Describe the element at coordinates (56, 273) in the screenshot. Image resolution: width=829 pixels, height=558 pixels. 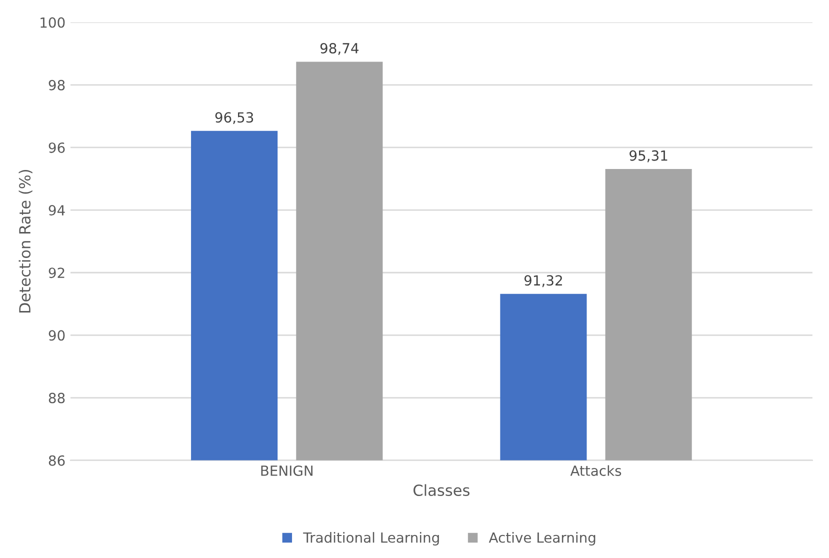
I see `y-tick-label: 92` at that location.